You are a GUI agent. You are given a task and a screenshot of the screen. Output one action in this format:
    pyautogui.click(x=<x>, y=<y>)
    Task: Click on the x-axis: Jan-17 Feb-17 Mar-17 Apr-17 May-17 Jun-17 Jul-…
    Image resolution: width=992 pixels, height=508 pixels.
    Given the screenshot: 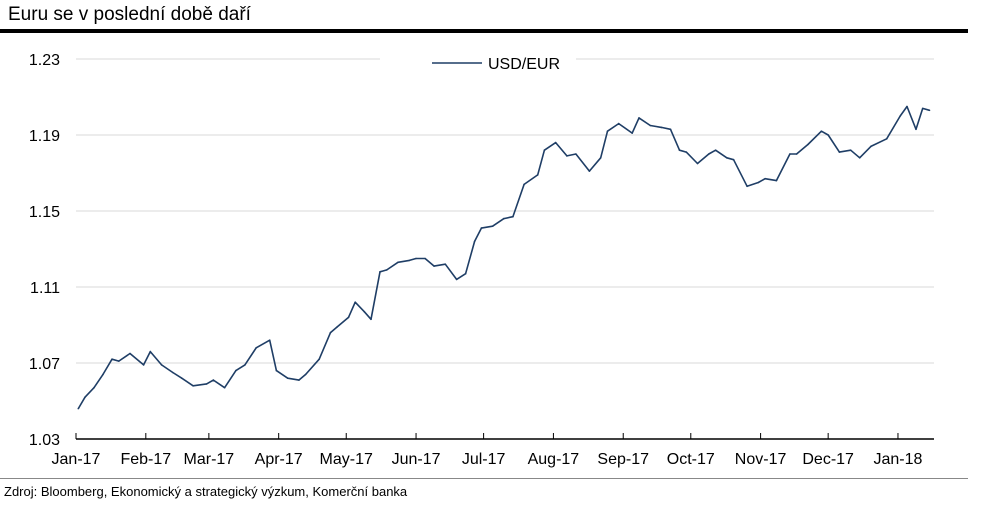 What is the action you would take?
    pyautogui.click(x=493, y=450)
    